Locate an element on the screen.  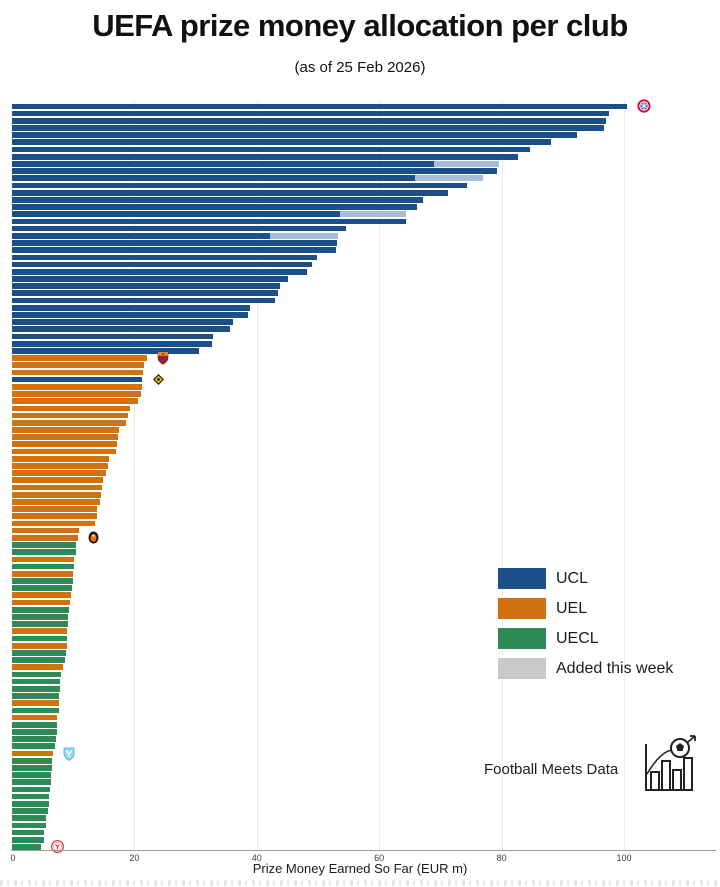
legend: UCL UEL UECL Added this week is located at coordinates (585, 628).